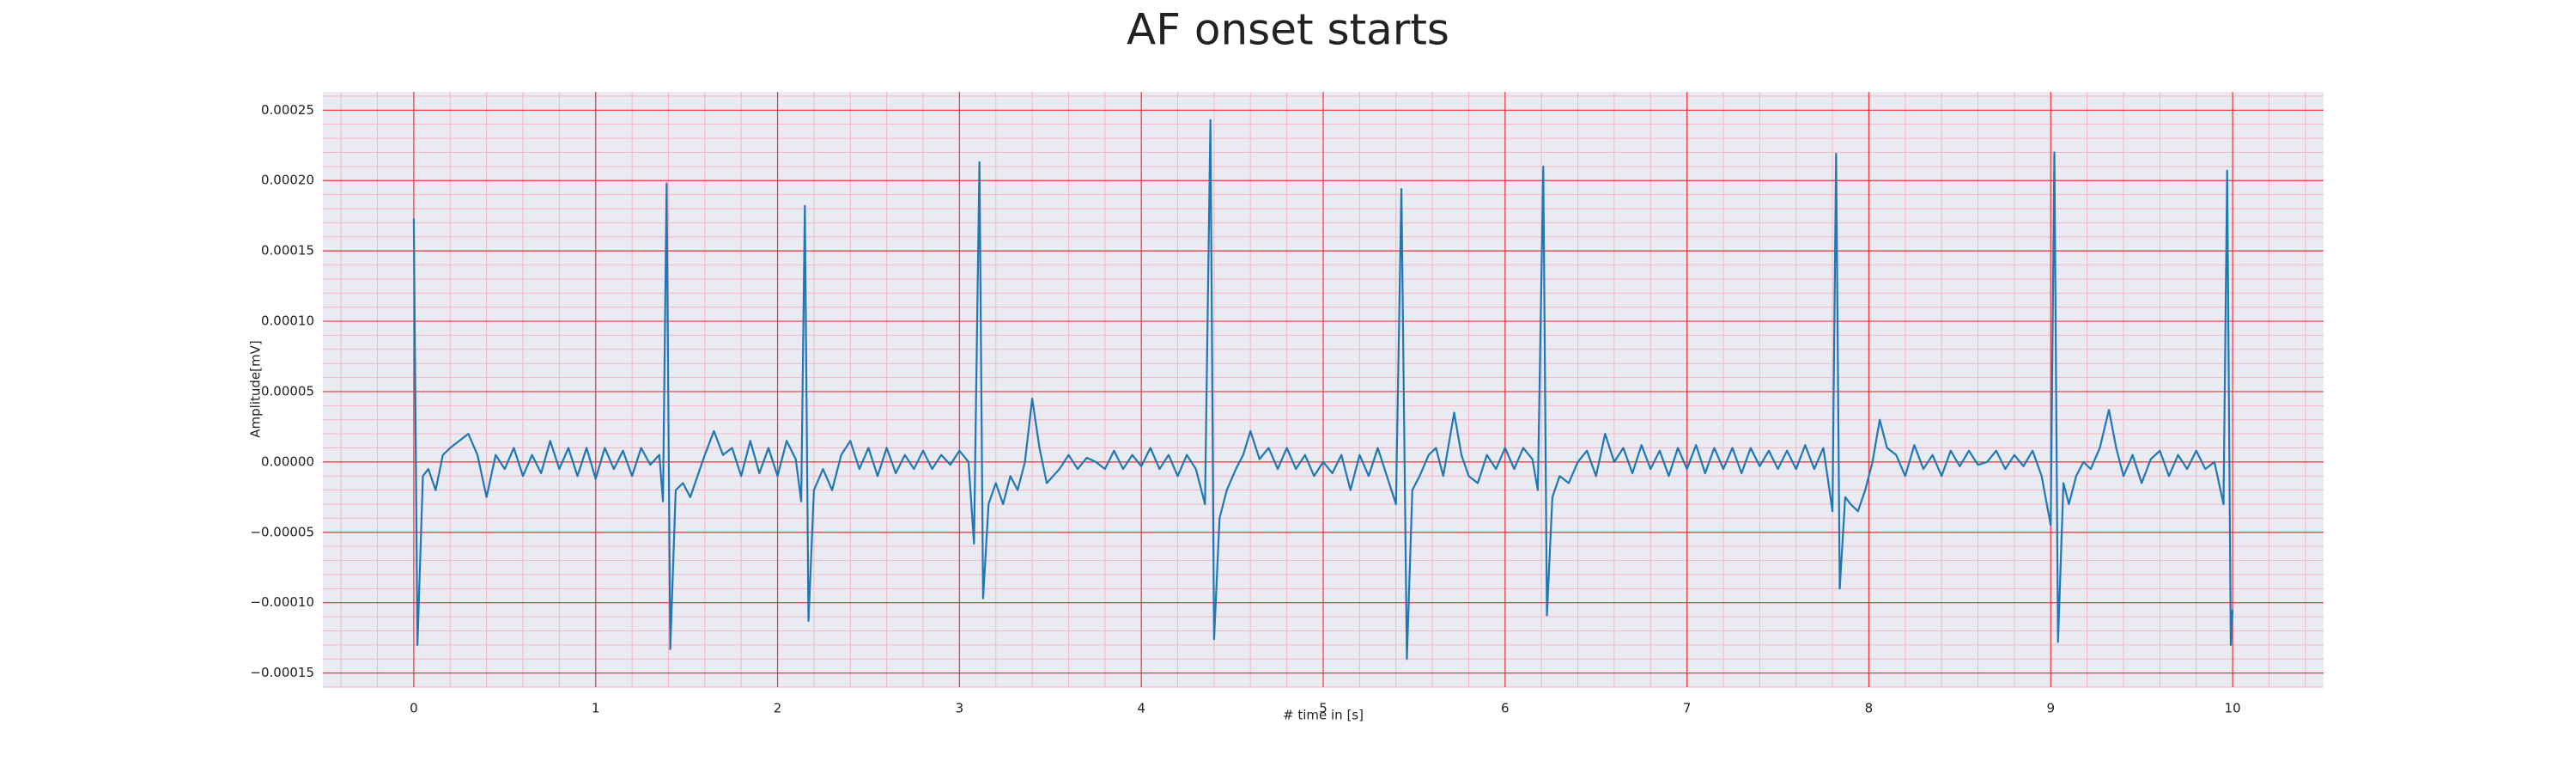  Describe the element at coordinates (287, 461) in the screenshot. I see `y-tick-label: 0.00000` at that location.